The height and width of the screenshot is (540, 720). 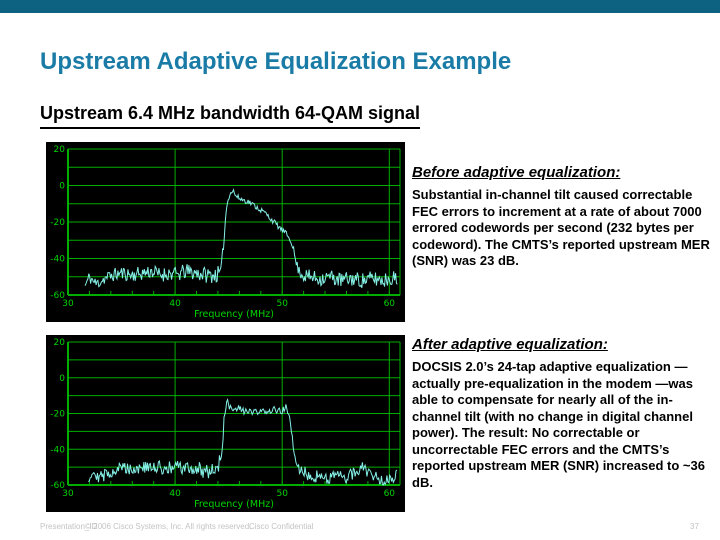 I want to click on footer-confidential: Cisco Confidential, so click(x=281, y=526).